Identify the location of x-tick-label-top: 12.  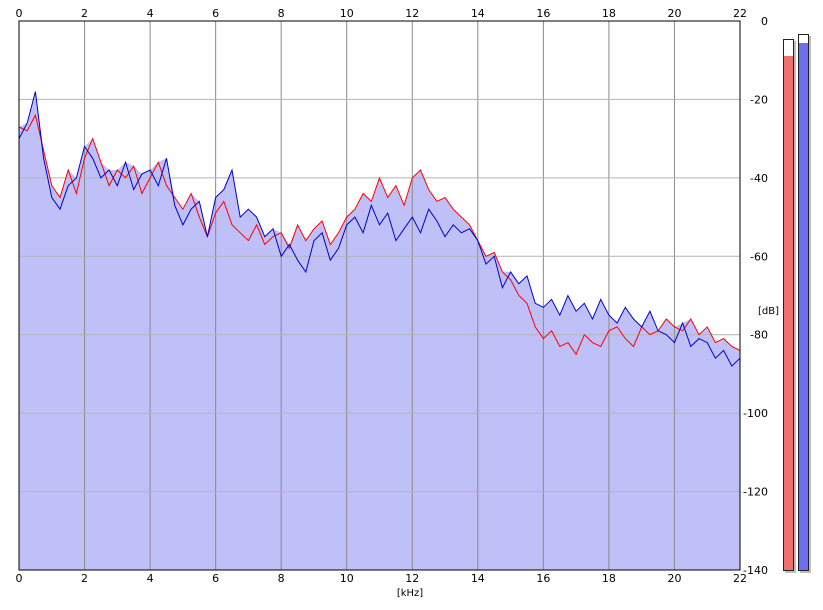
(412, 13).